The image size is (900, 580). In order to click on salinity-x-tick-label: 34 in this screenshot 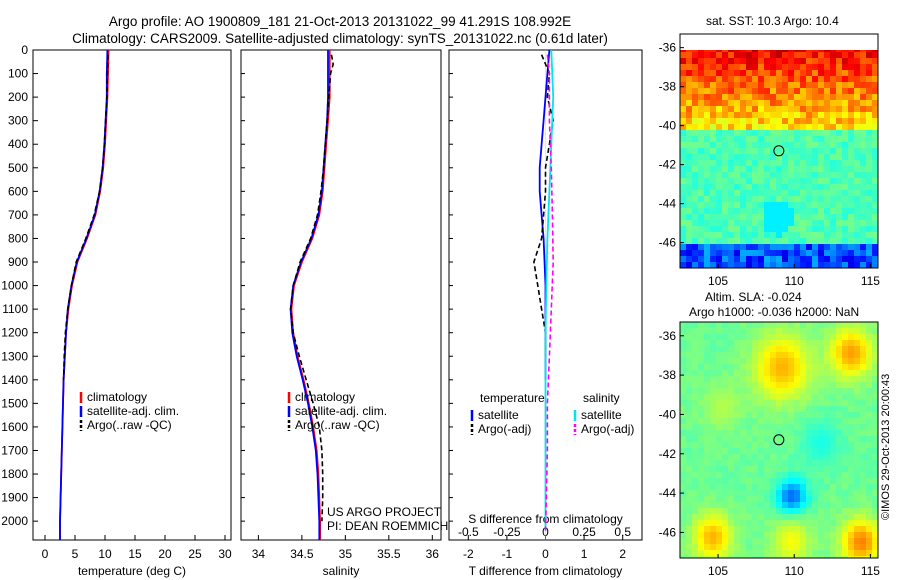, I will do `click(259, 554)`.